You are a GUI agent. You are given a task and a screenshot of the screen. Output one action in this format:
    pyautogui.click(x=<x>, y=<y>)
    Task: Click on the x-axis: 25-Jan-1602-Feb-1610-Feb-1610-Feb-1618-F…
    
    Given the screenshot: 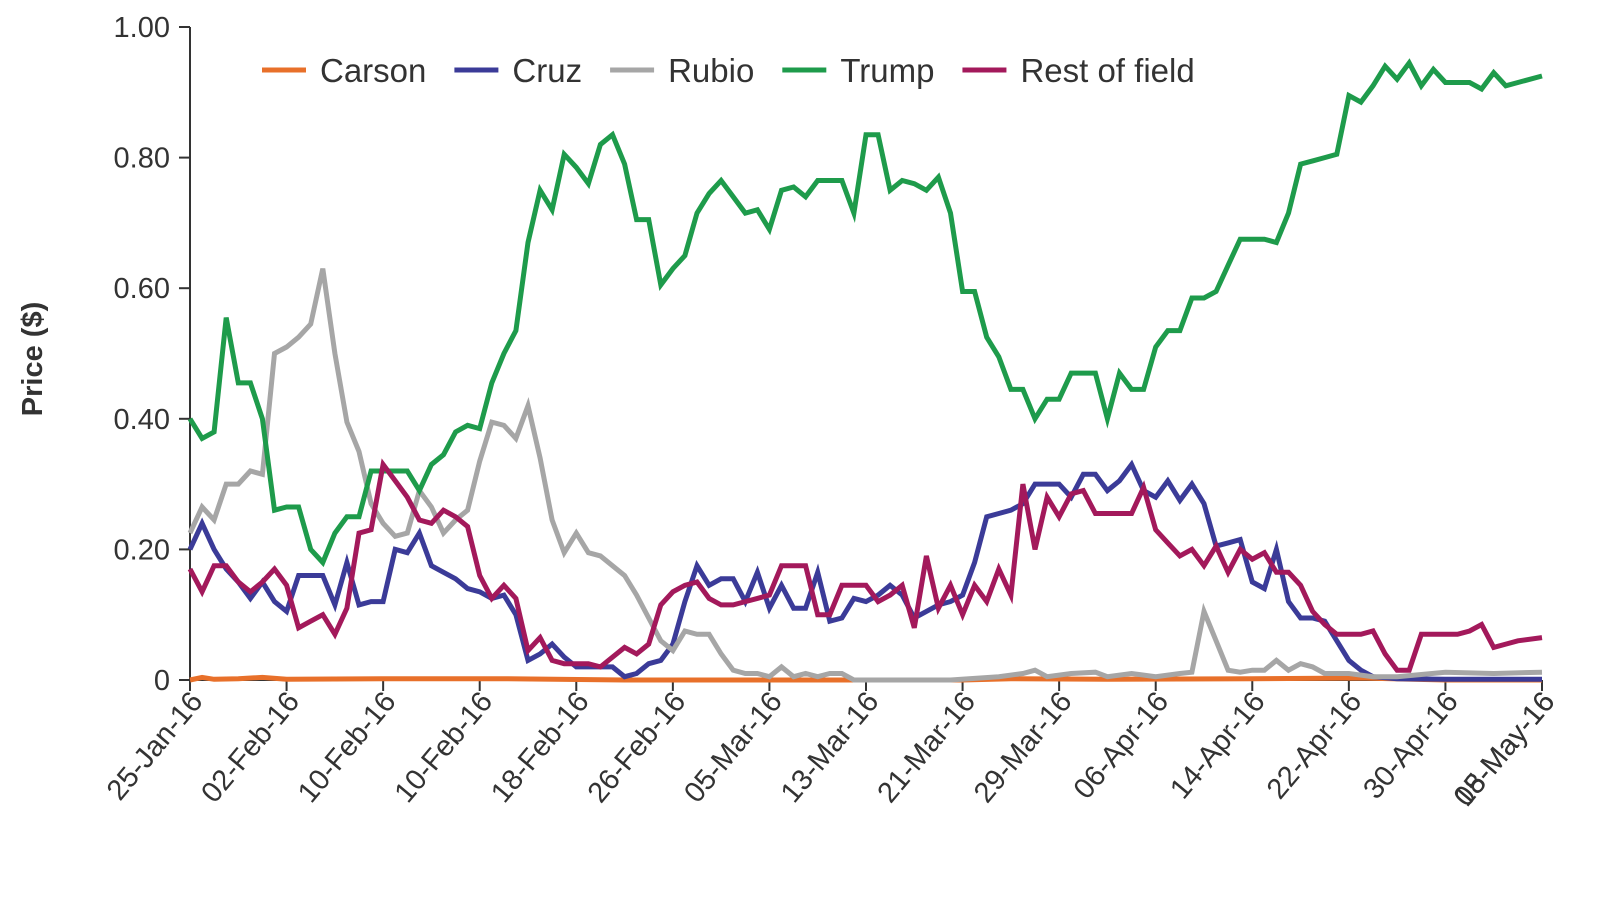 What is the action you would take?
    pyautogui.click(x=831, y=746)
    